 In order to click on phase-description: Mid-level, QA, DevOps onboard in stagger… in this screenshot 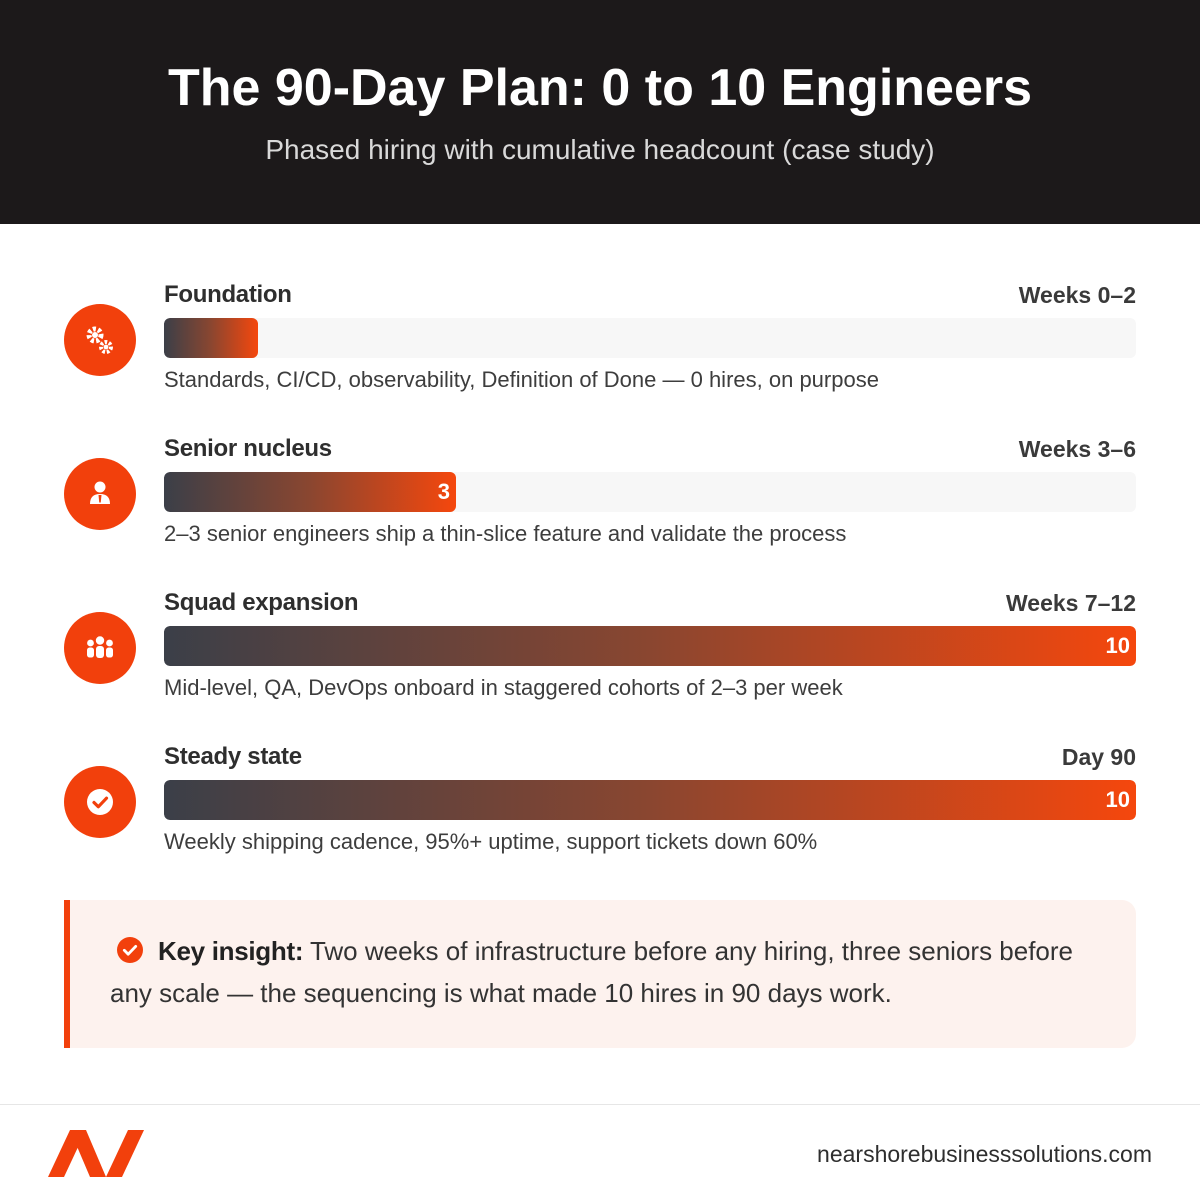, I will do `click(503, 687)`.